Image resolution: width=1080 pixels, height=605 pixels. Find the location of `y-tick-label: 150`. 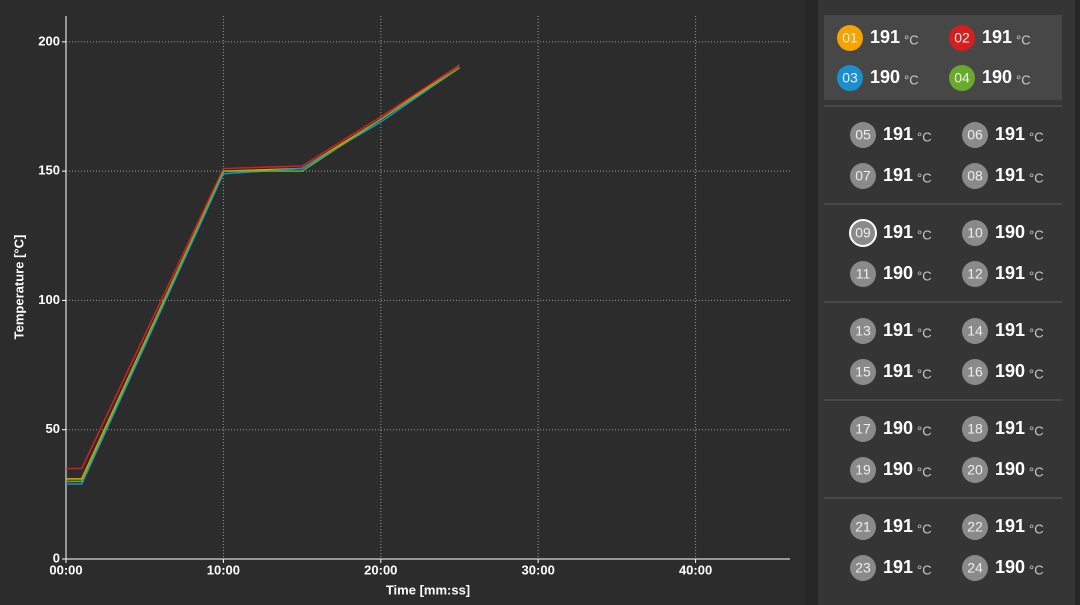

y-tick-label: 150 is located at coordinates (49, 170).